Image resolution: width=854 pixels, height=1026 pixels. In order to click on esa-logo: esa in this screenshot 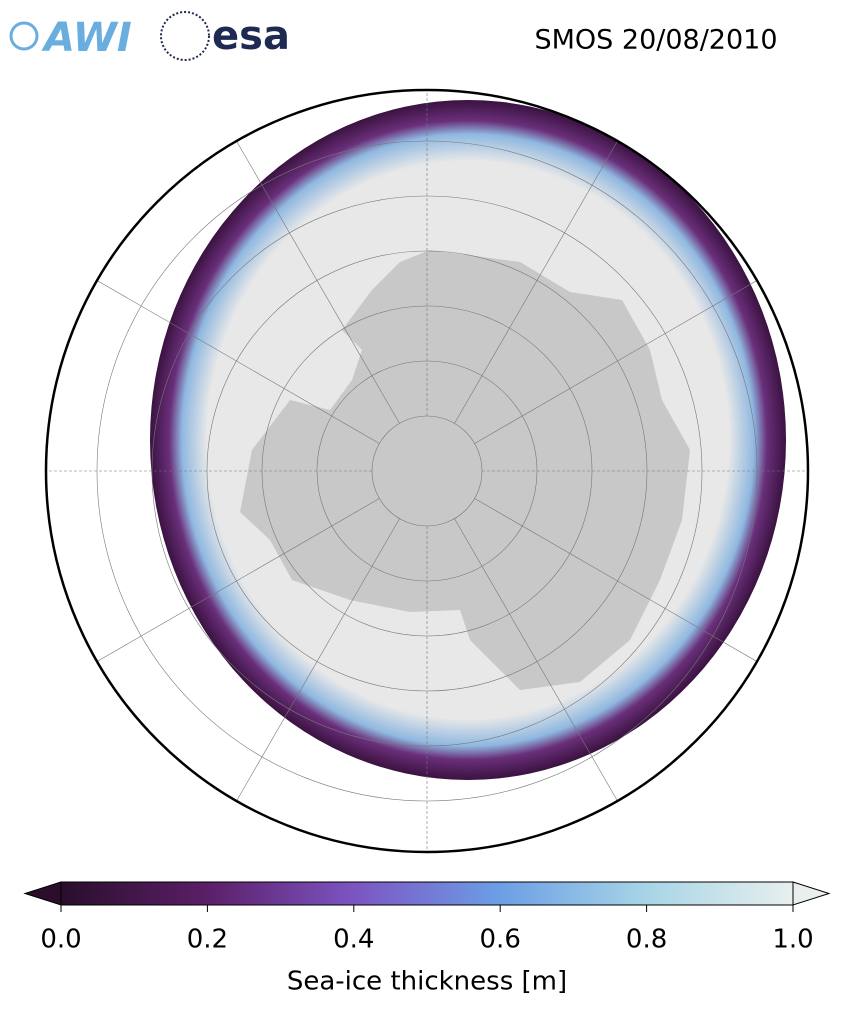, I will do `click(251, 36)`.